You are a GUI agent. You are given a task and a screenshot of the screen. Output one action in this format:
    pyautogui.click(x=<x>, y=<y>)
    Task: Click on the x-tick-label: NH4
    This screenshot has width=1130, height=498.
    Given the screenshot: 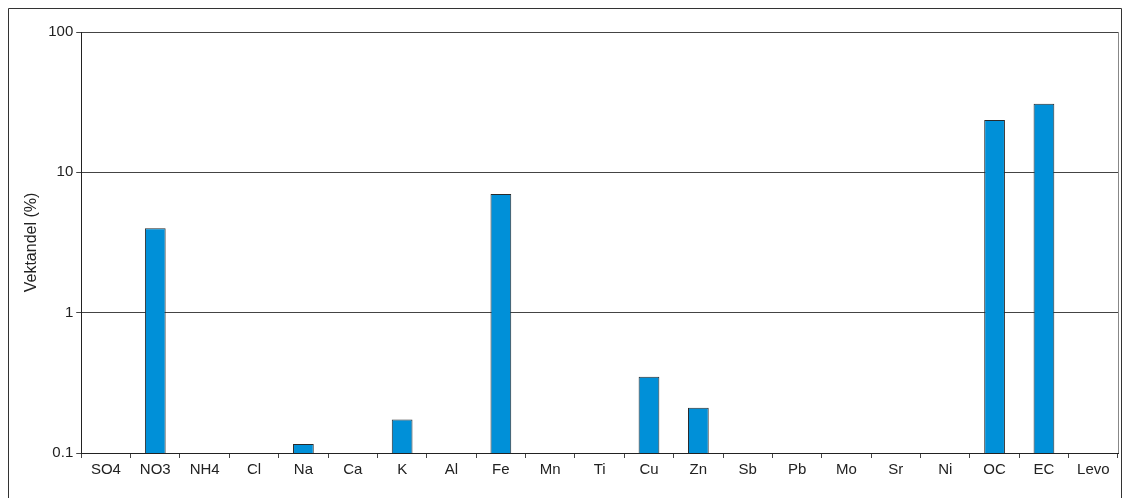 What is the action you would take?
    pyautogui.click(x=204, y=469)
    